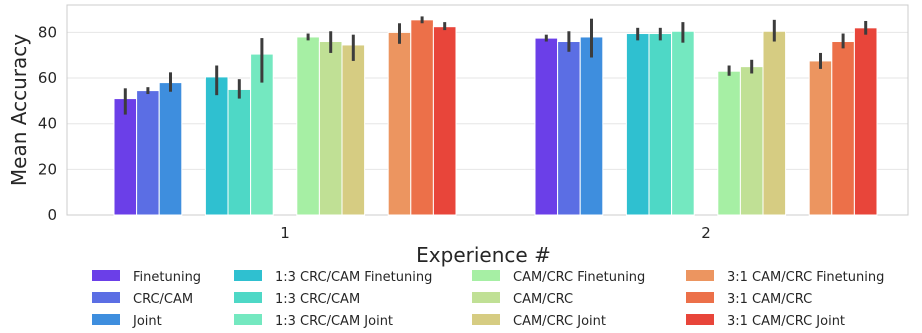  Describe the element at coordinates (285, 233) in the screenshot. I see `x-tick-label: 1` at that location.